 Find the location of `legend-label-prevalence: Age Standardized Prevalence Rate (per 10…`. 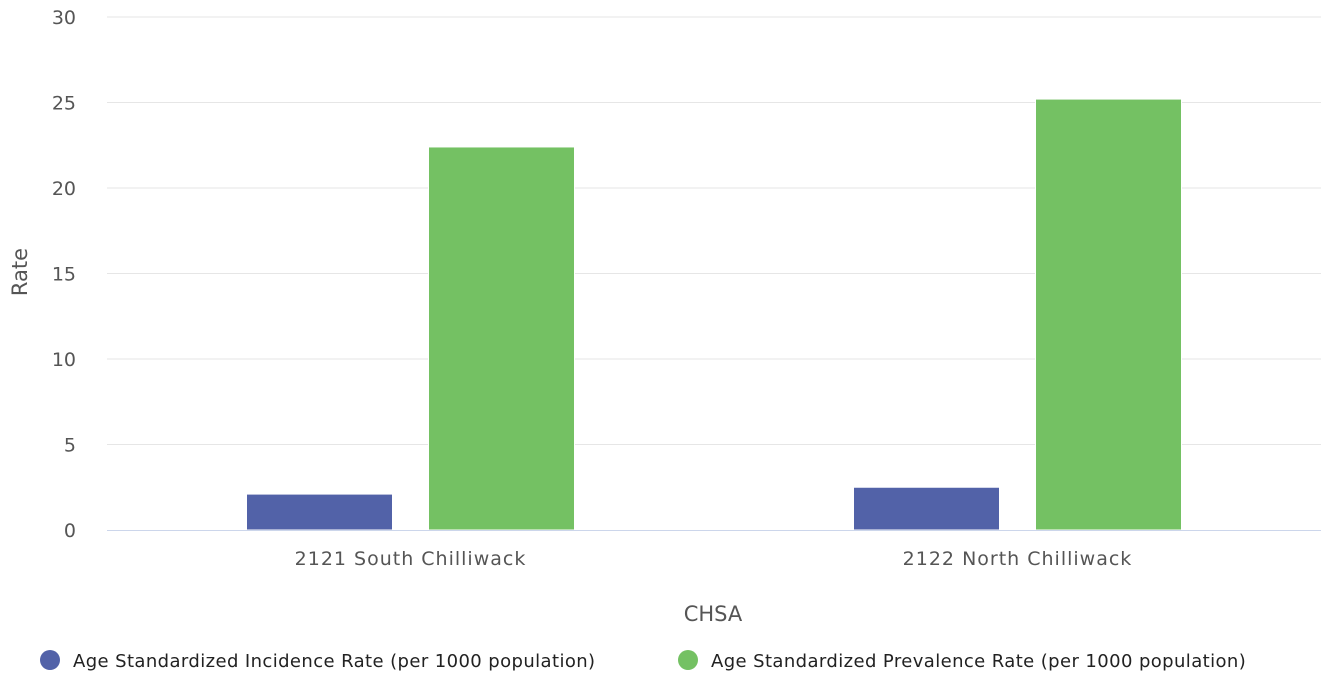

legend-label-prevalence: Age Standardized Prevalence Rate (per 10… is located at coordinates (978, 661).